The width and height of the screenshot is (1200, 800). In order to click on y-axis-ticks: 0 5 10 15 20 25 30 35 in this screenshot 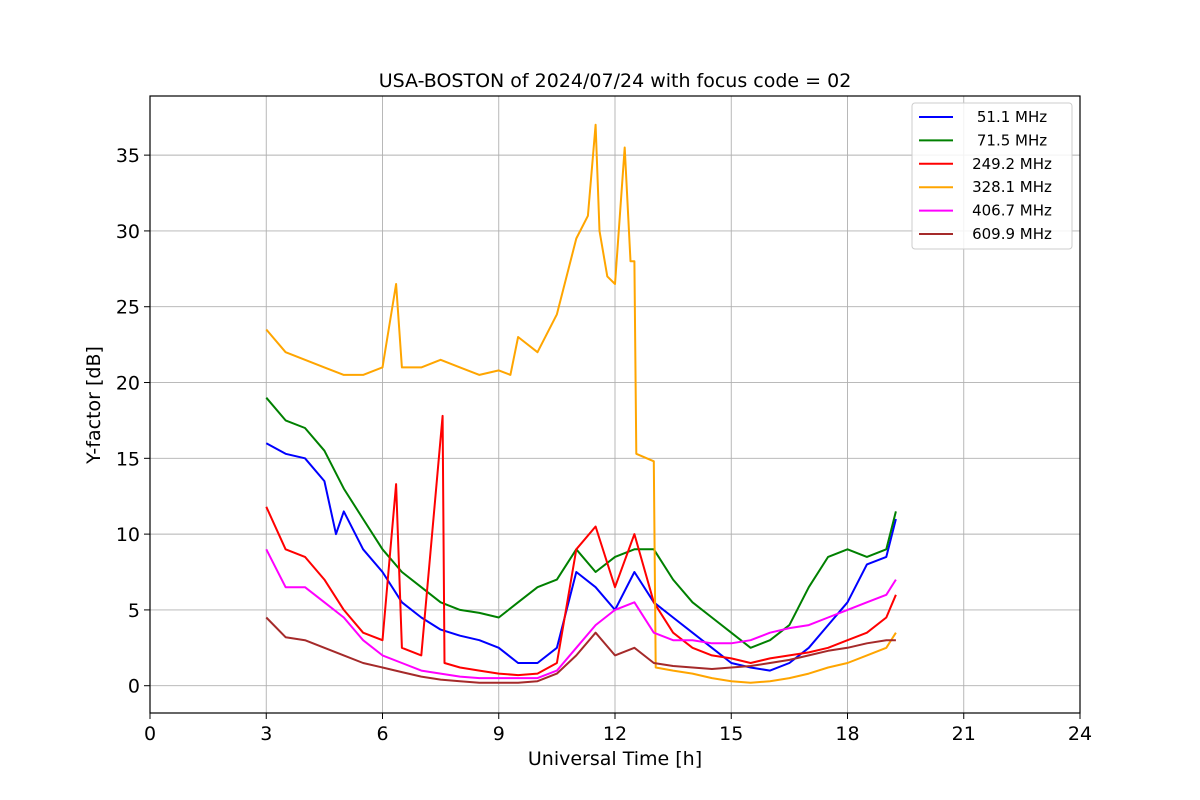, I will do `click(133, 421)`.